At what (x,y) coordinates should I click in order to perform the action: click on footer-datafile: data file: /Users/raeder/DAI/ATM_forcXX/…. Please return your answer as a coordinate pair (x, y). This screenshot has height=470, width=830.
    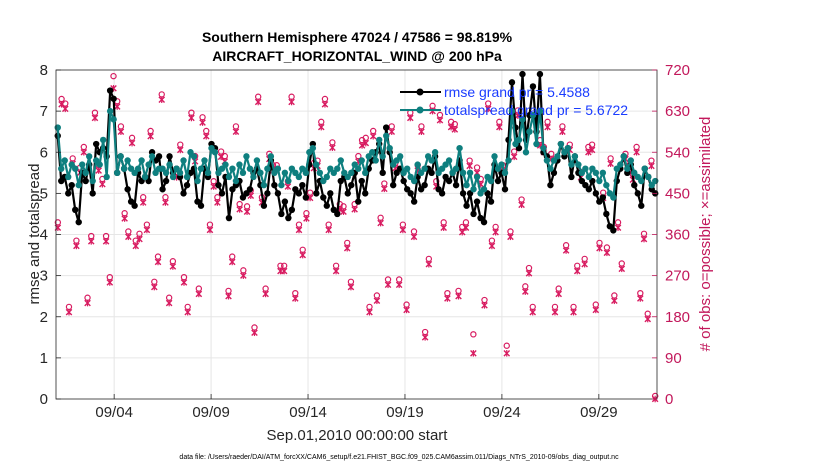
    Looking at the image, I should click on (399, 457).